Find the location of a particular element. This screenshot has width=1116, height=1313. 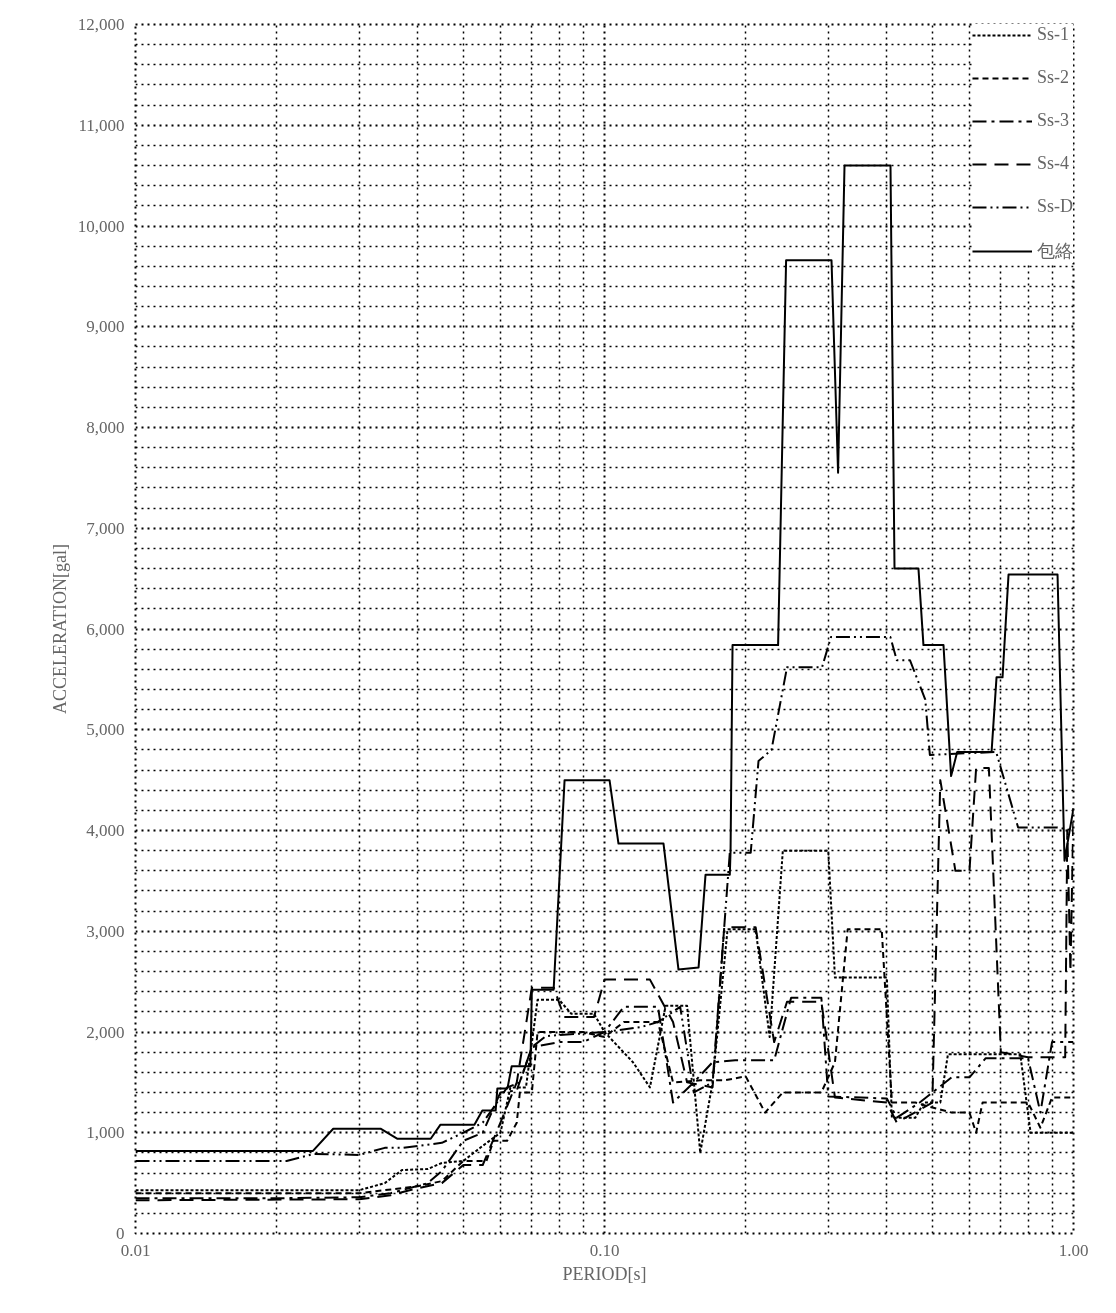

x-tick-label: 0.01 is located at coordinates (135, 1250).